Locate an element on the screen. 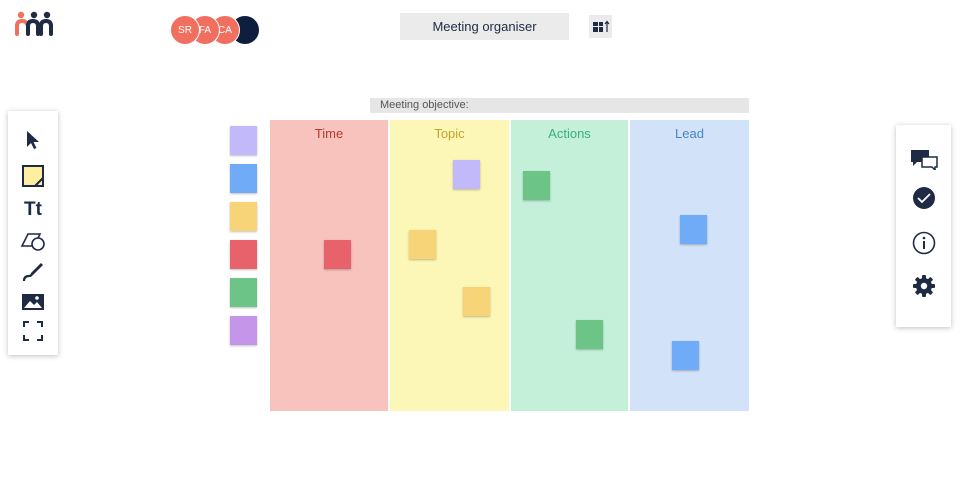 Image resolution: width=960 pixels, height=503 pixels. palette-note-blue is located at coordinates (243, 178).